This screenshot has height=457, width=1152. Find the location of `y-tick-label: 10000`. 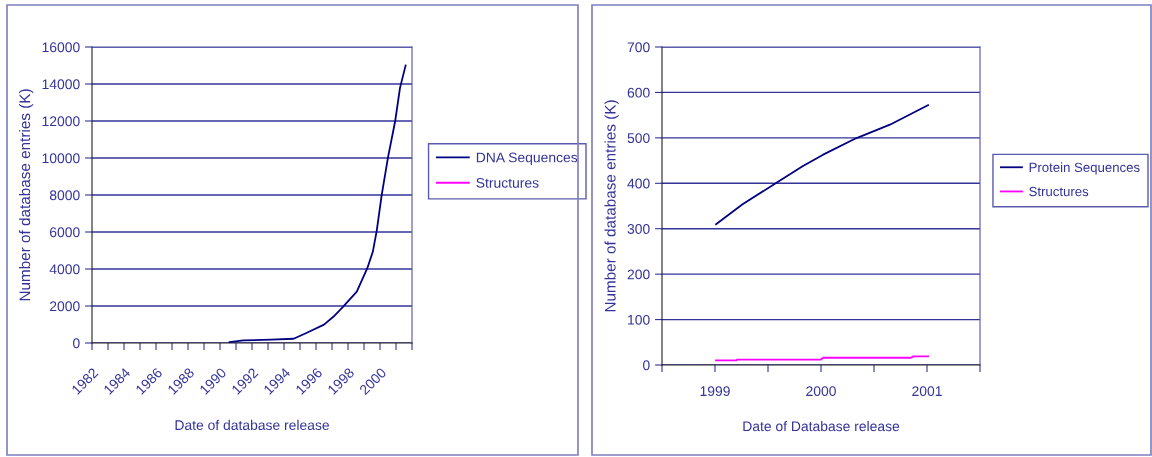

y-tick-label: 10000 is located at coordinates (61, 158).